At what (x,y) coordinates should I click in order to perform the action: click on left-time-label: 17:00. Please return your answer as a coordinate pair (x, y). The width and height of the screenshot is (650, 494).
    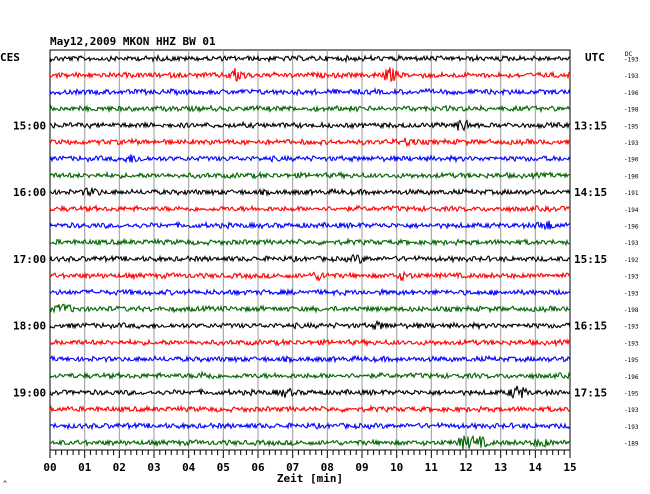
    Looking at the image, I should click on (29, 259).